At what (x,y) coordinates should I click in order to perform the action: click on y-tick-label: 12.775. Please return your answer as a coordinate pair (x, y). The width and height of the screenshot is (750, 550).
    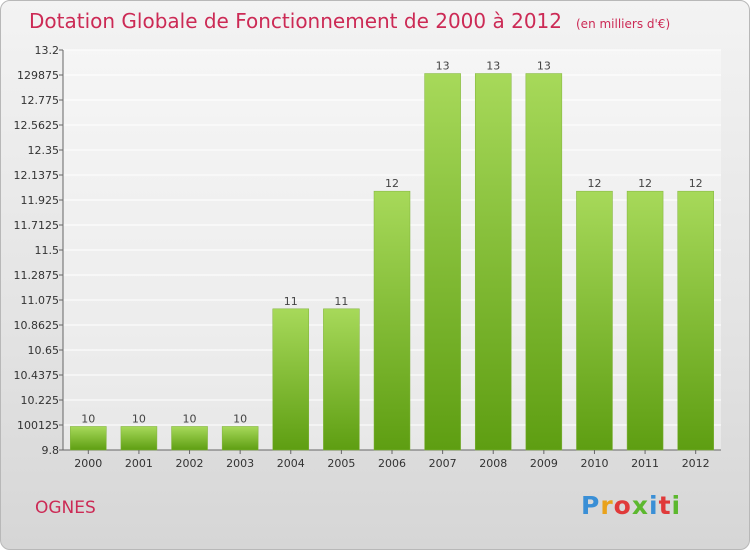
    Looking at the image, I should click on (40, 100).